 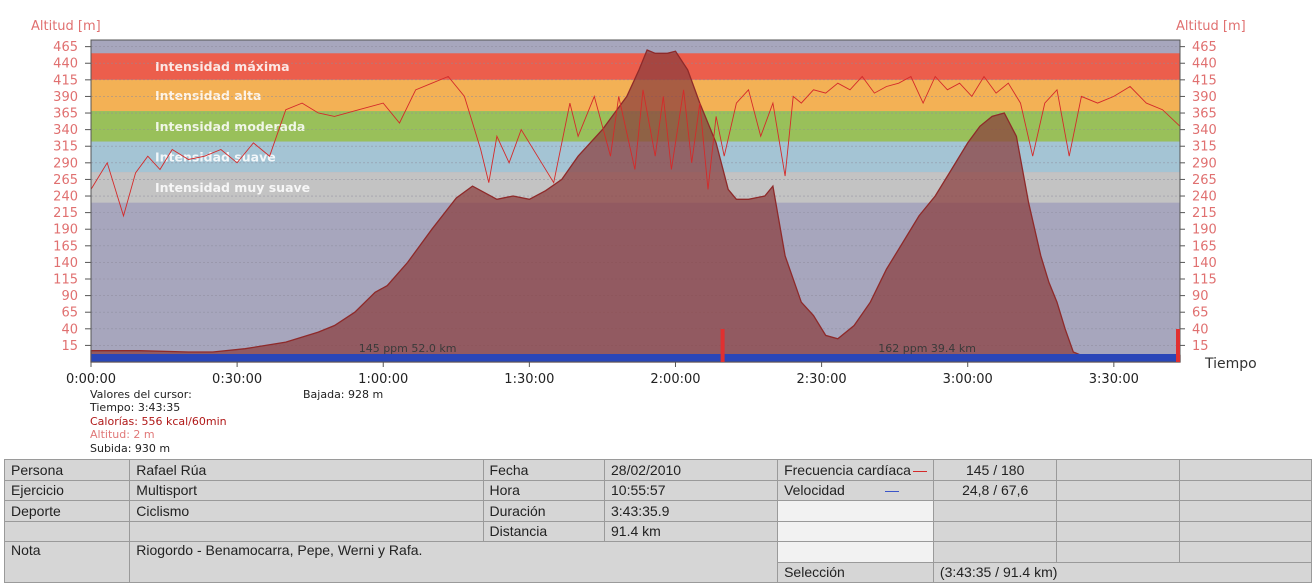 What do you see at coordinates (65, 280) in the screenshot?
I see `y-tick-label: 115` at bounding box center [65, 280].